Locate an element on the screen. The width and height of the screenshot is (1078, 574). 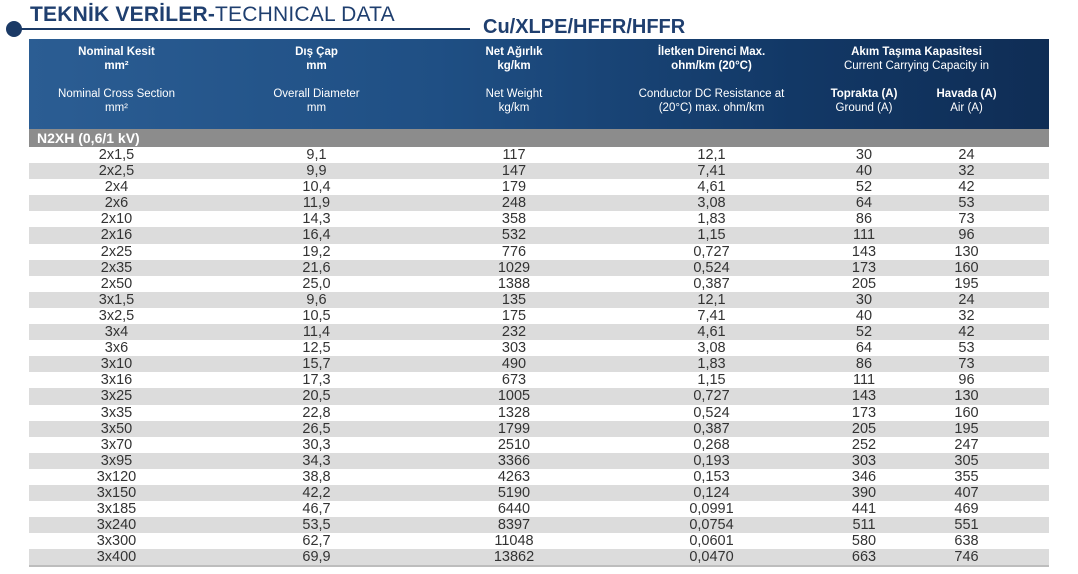
col-net-weight-header: Net Ağırlık kg/km Net Weight kg/km is located at coordinates (514, 80).